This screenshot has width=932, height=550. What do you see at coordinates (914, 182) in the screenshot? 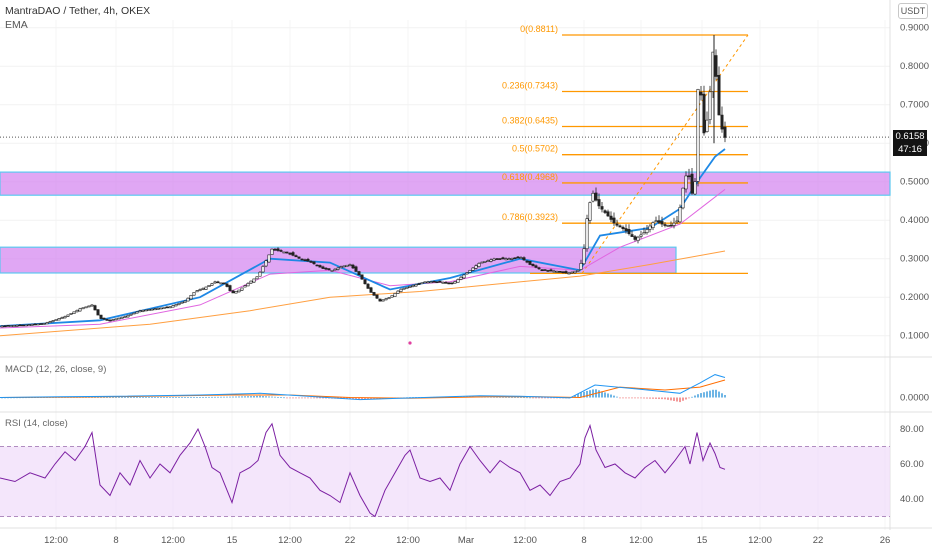
I see `price-axis-label: 0.5000` at bounding box center [914, 182].